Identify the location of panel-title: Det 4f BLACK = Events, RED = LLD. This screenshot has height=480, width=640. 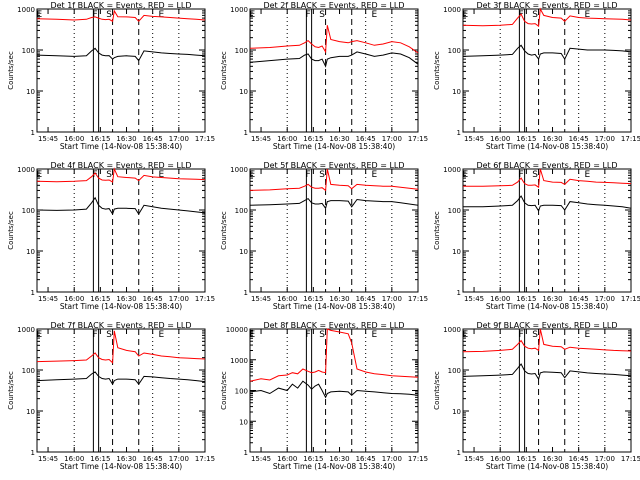
(120, 165).